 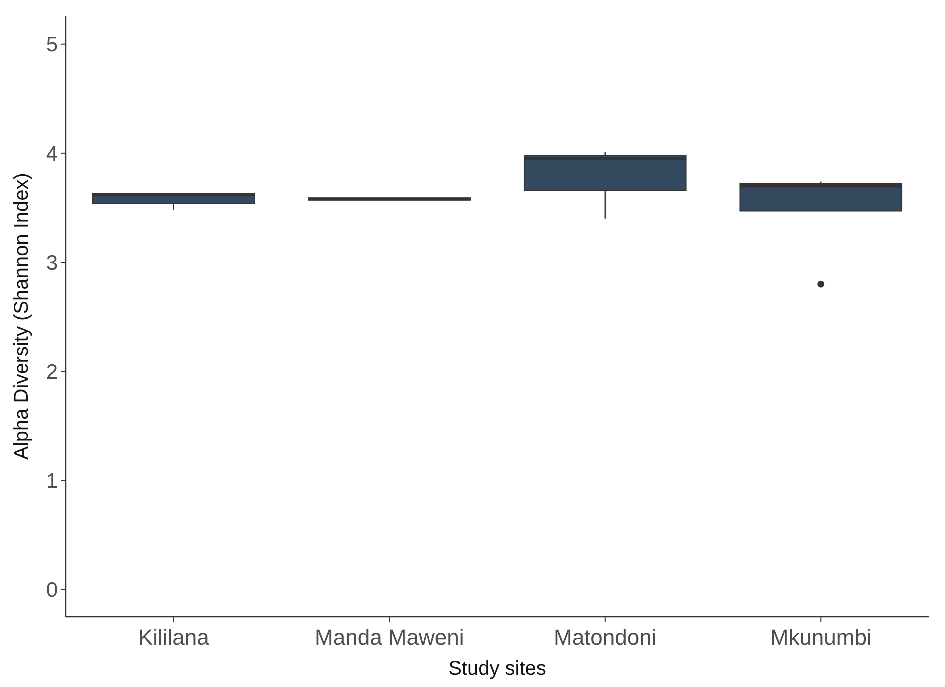 I want to click on y-tick-label: 5, so click(x=52, y=45).